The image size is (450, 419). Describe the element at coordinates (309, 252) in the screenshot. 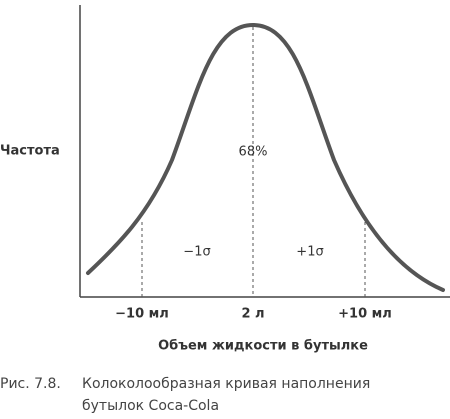

I see `sigma-label: +1σ` at that location.